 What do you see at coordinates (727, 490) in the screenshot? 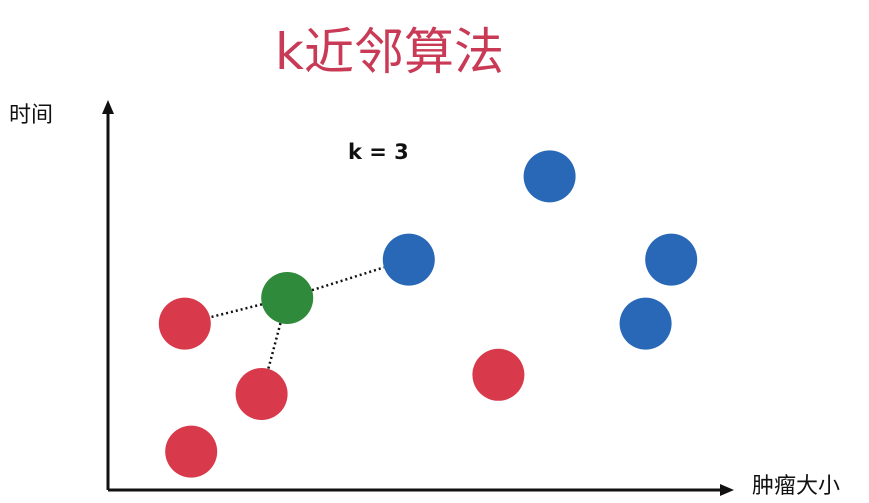
I see `x-axis-arrow-icon` at bounding box center [727, 490].